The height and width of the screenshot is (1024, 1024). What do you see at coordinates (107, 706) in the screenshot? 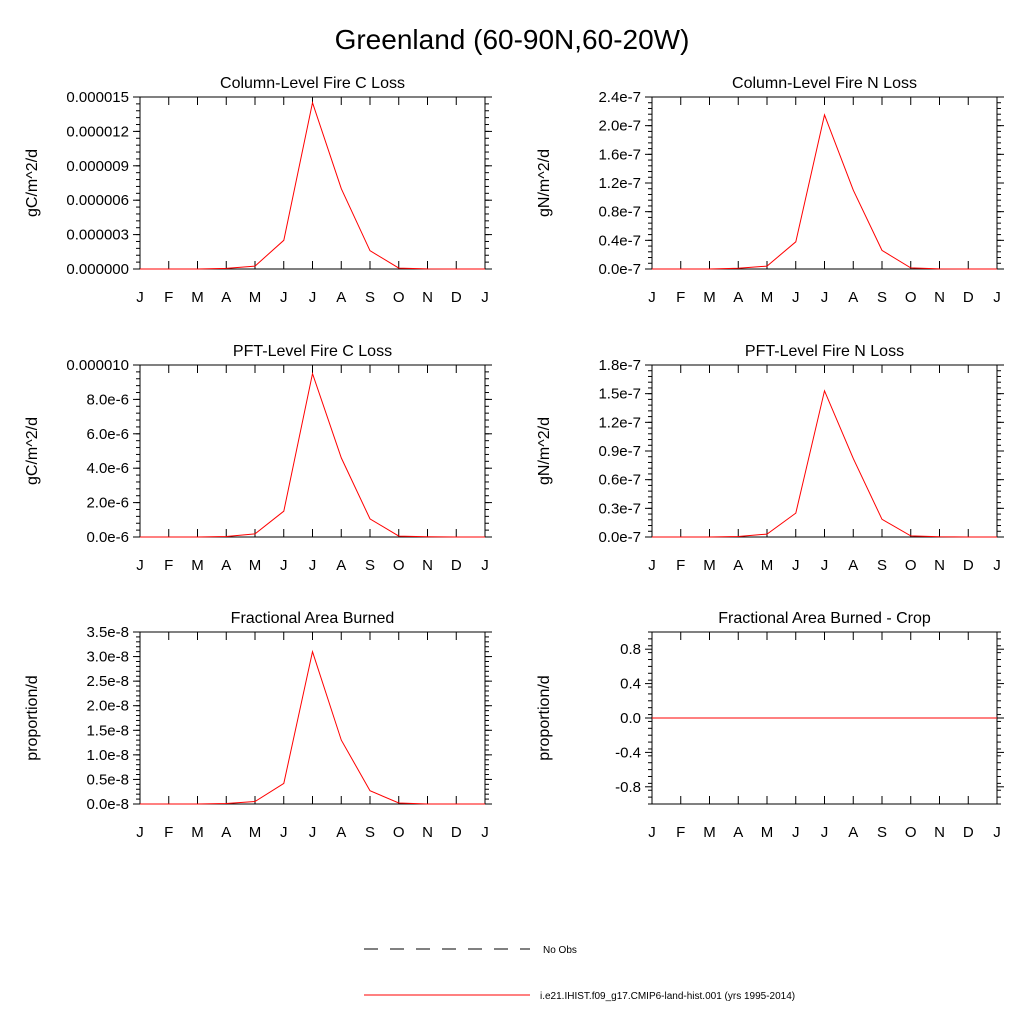
I see `y-tick-label: 2.0e-8` at bounding box center [107, 706].